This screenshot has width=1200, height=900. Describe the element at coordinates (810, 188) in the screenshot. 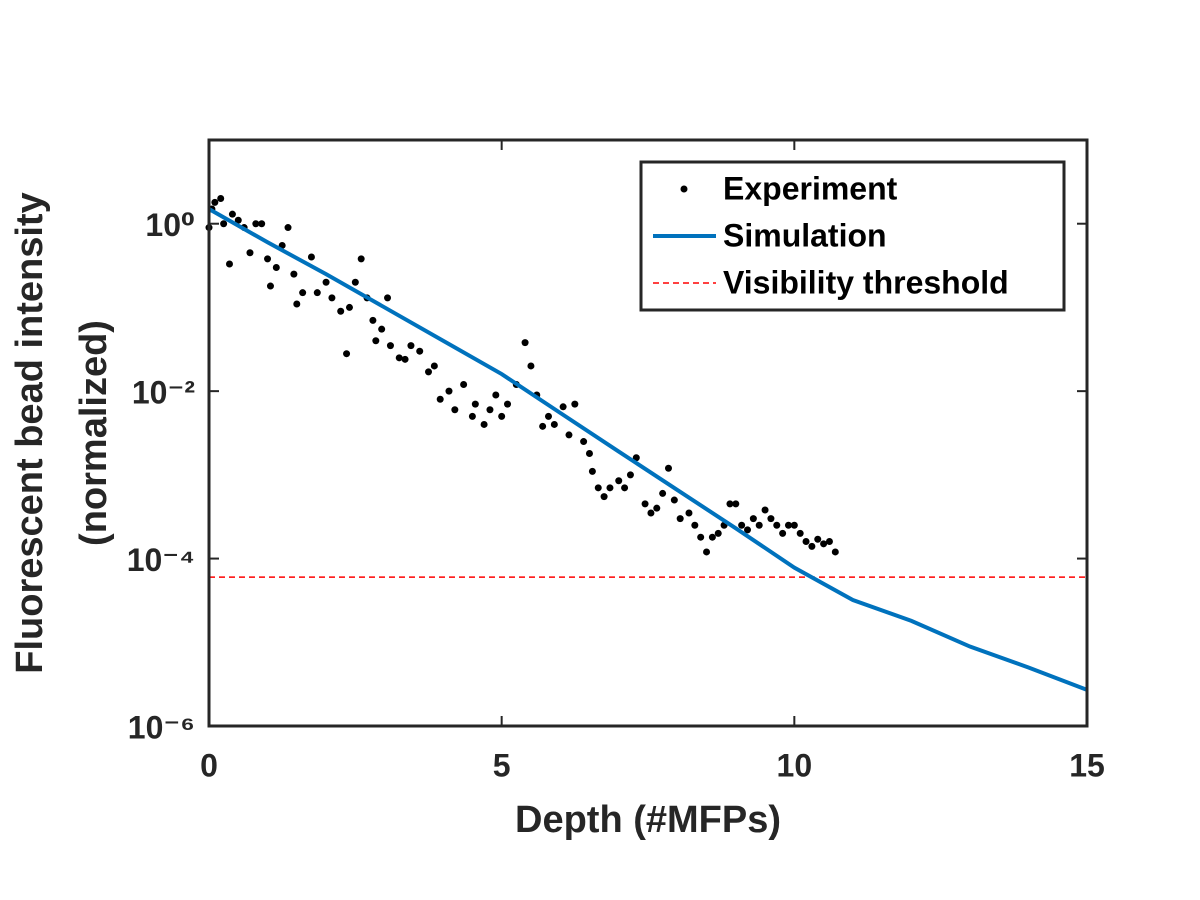

I see `legend-label: Experiment` at that location.